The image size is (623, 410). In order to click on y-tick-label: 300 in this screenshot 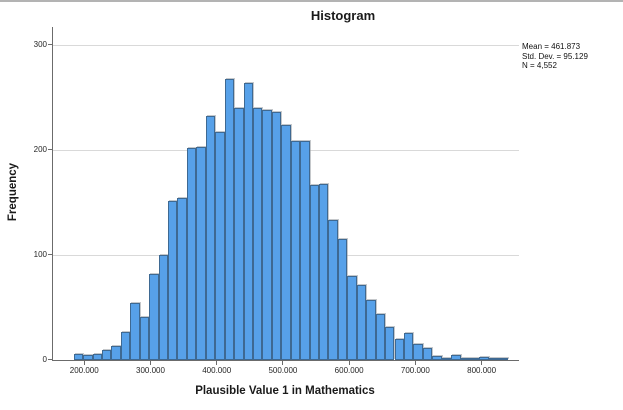, I will do `click(40, 45)`.